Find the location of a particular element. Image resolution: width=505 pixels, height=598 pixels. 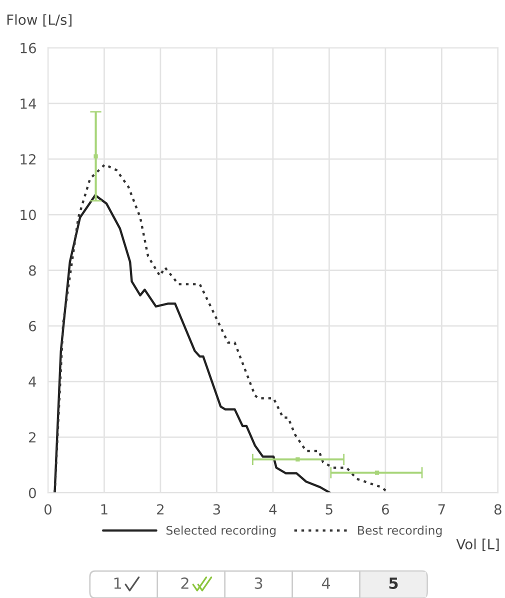

y-axis-title: Flow [L/s] is located at coordinates (39, 20).